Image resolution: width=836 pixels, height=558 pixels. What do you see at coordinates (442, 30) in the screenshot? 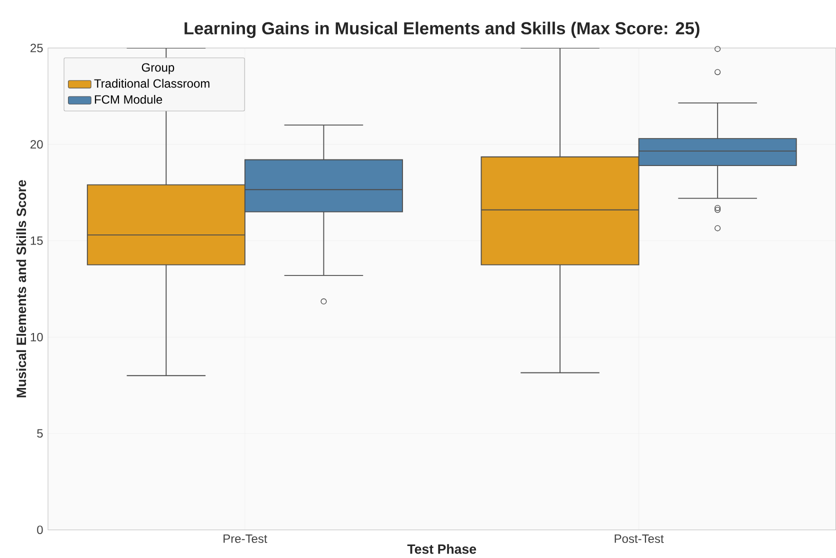
I see `chart-title: Learning Gains in Musical Elements and Skills (Max Score: 25)` at bounding box center [442, 30].